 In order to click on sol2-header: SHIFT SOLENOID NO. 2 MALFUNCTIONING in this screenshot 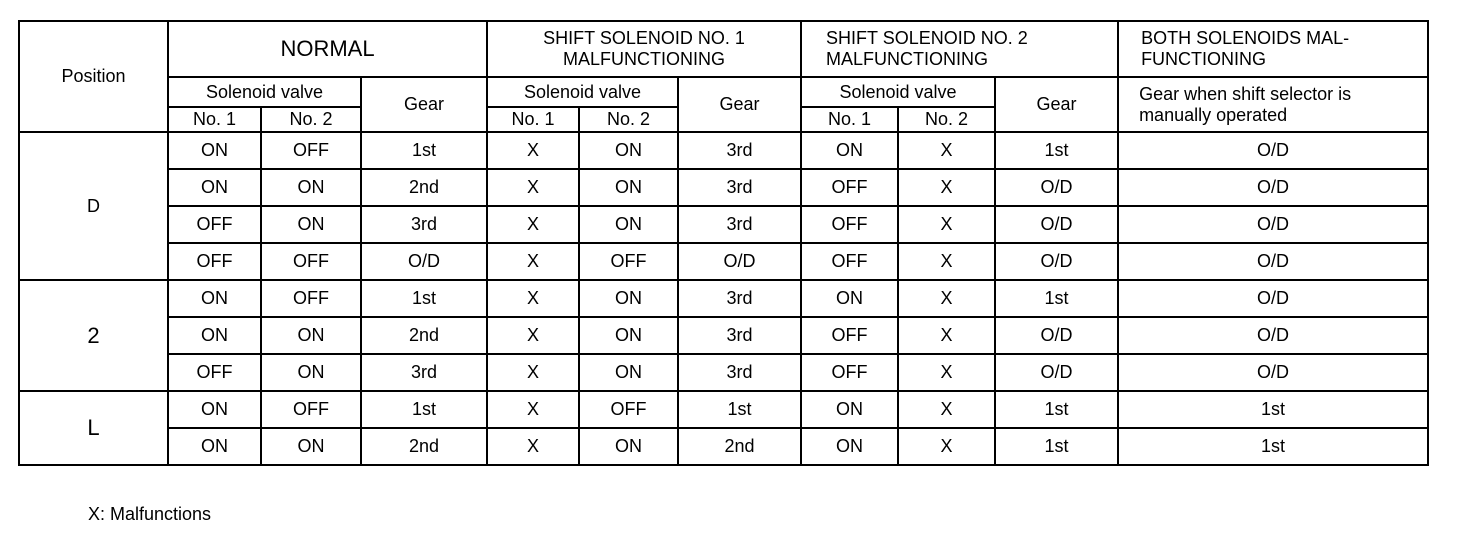, I will do `click(960, 49)`.